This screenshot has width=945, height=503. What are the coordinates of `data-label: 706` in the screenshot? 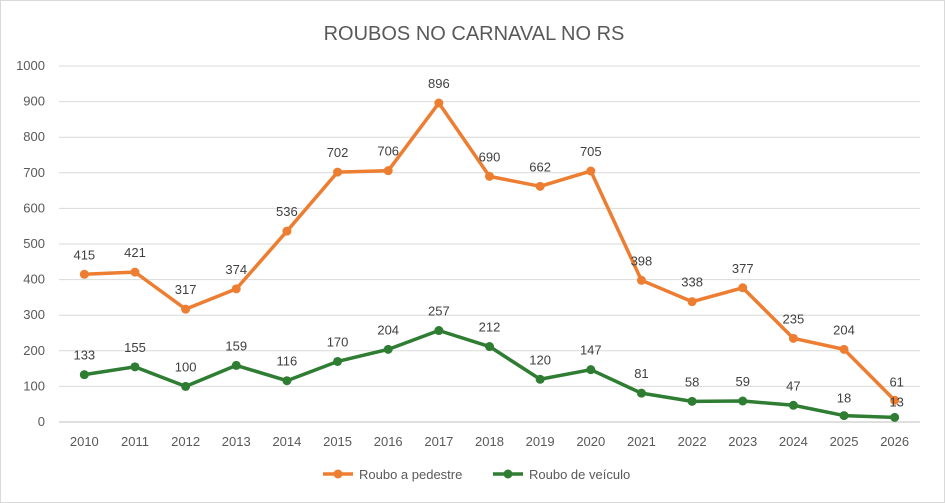 It's located at (388, 151).